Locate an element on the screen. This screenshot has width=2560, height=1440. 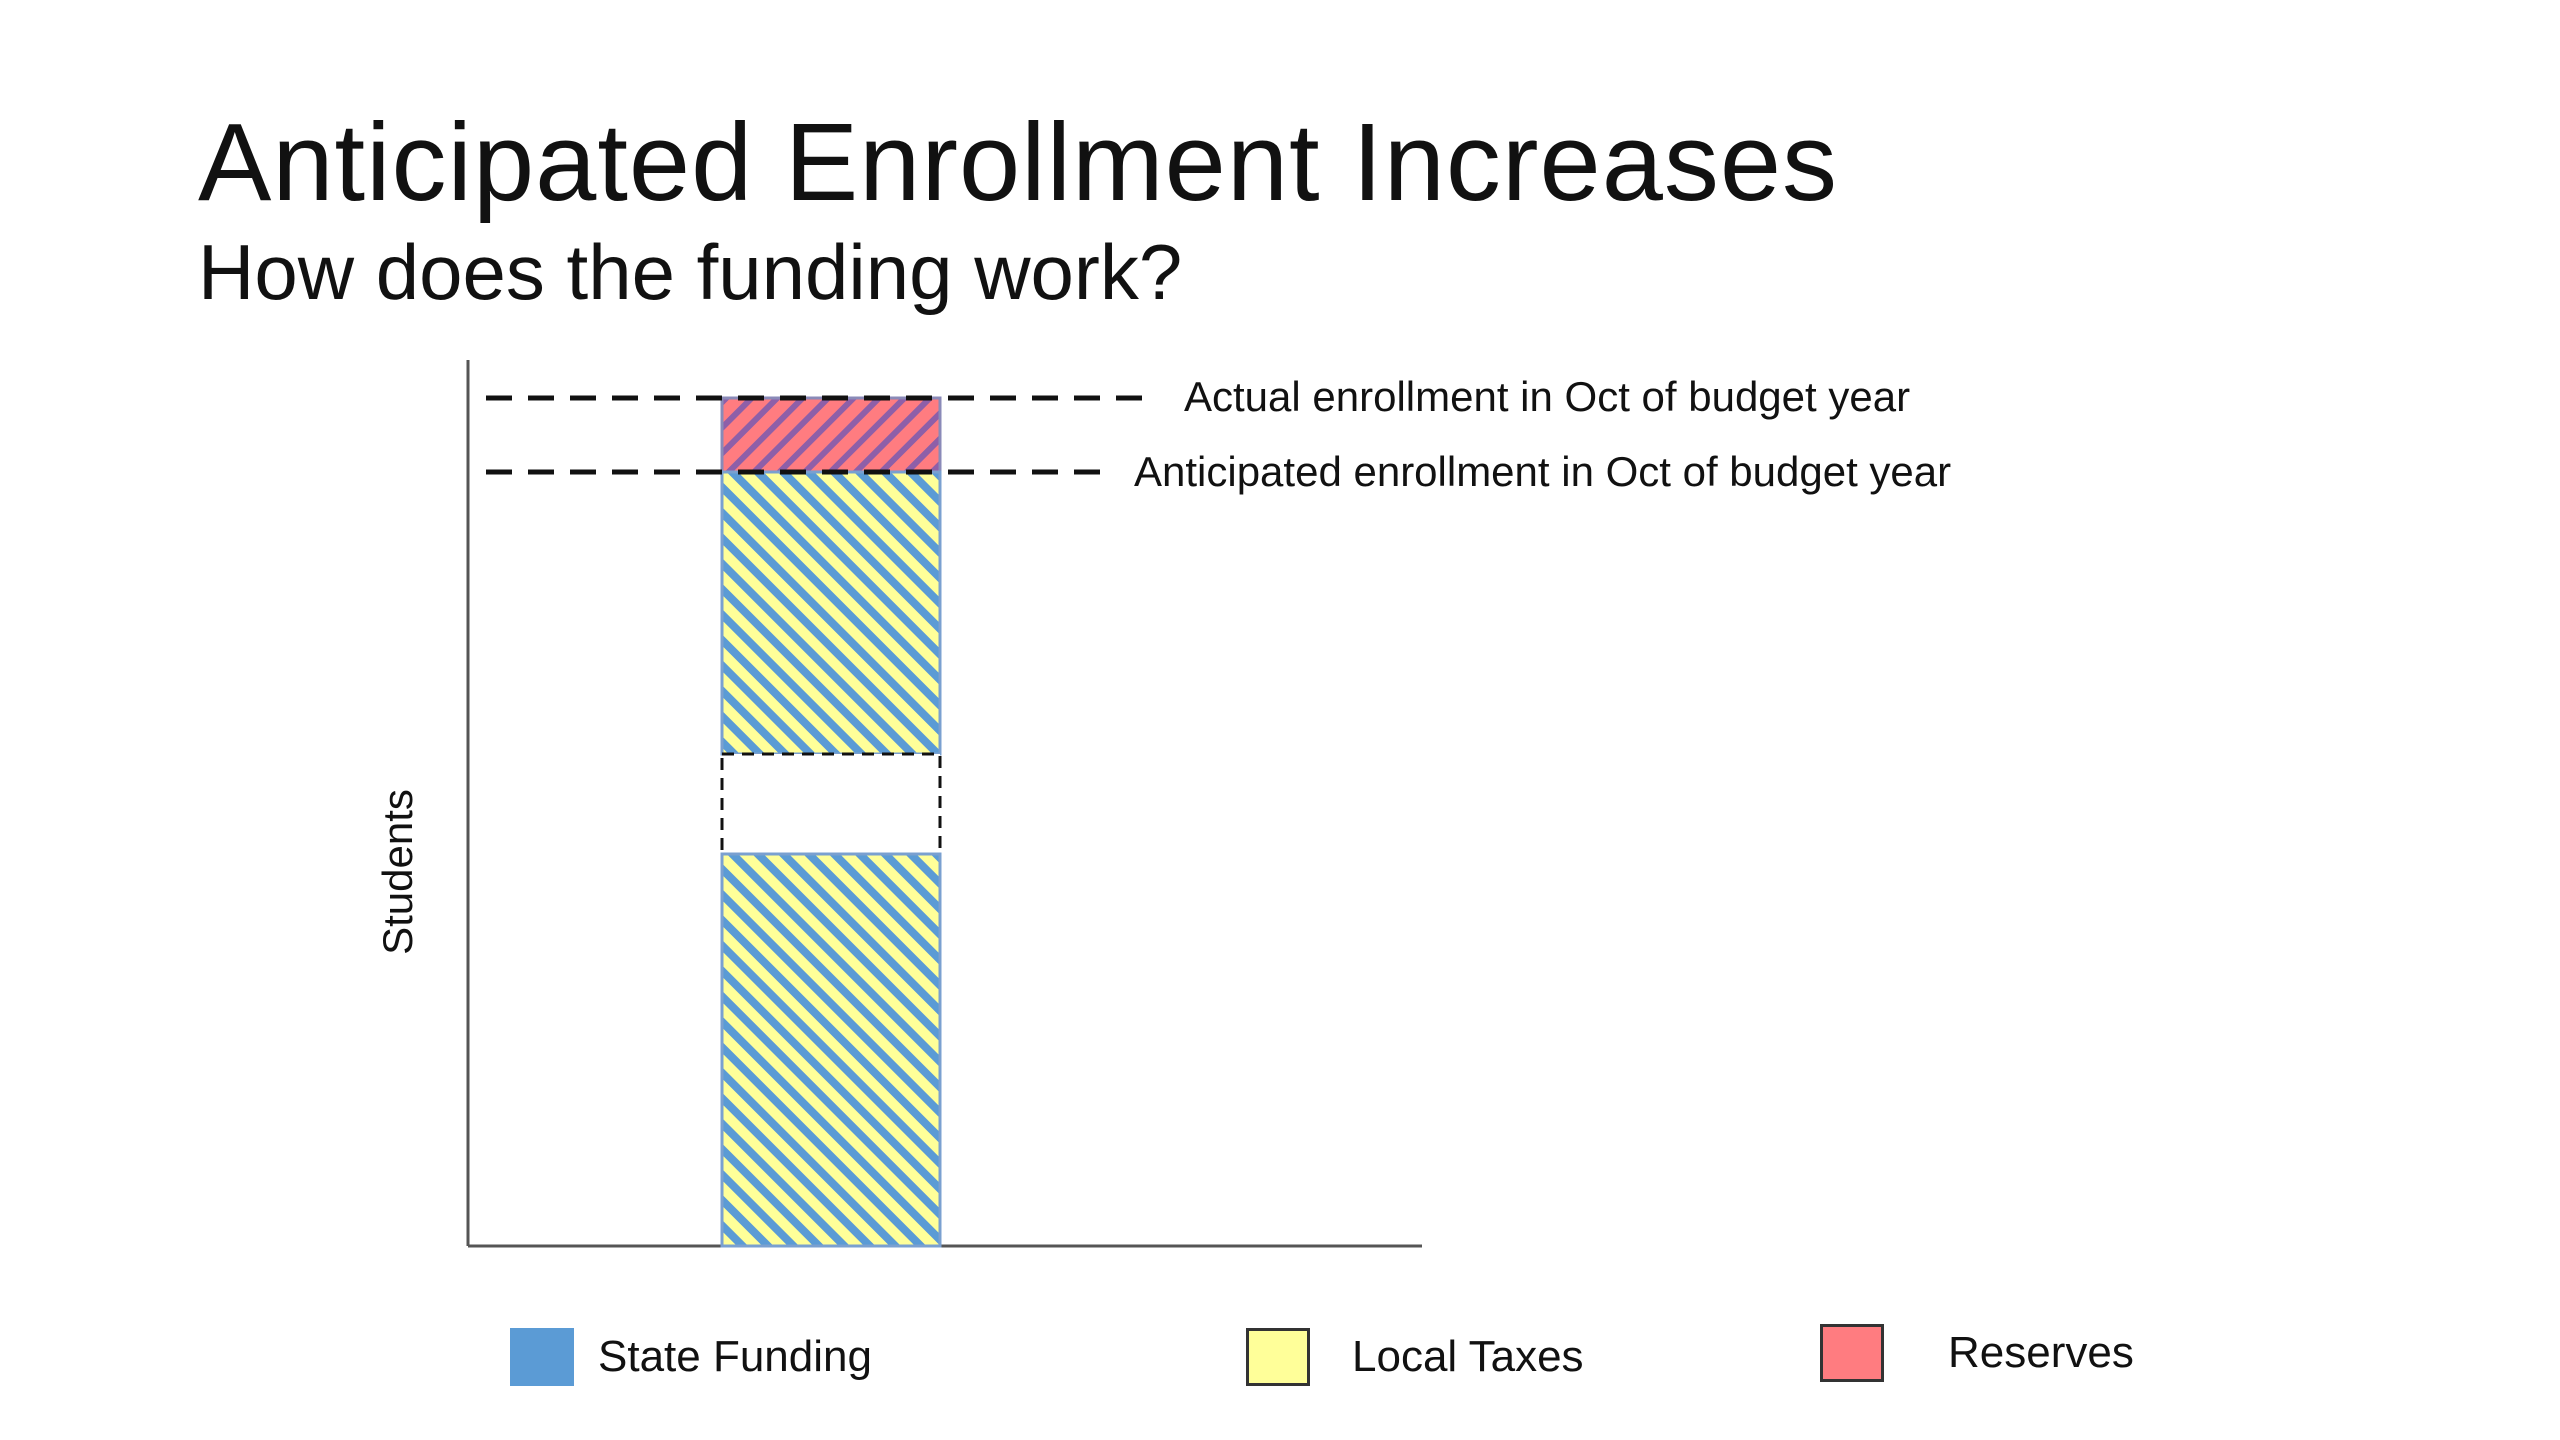
state-funding-swatch is located at coordinates (542, 1357).